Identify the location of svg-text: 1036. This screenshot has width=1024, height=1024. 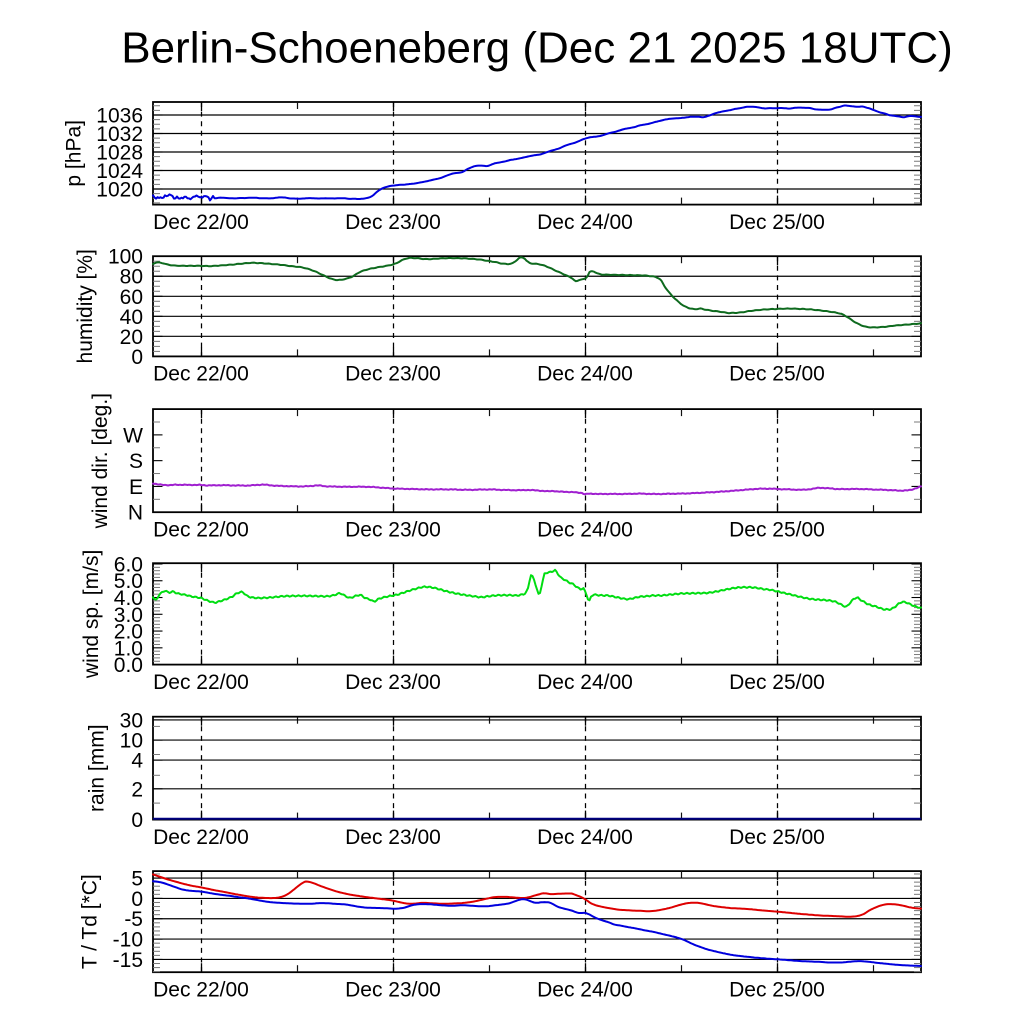
(119, 116).